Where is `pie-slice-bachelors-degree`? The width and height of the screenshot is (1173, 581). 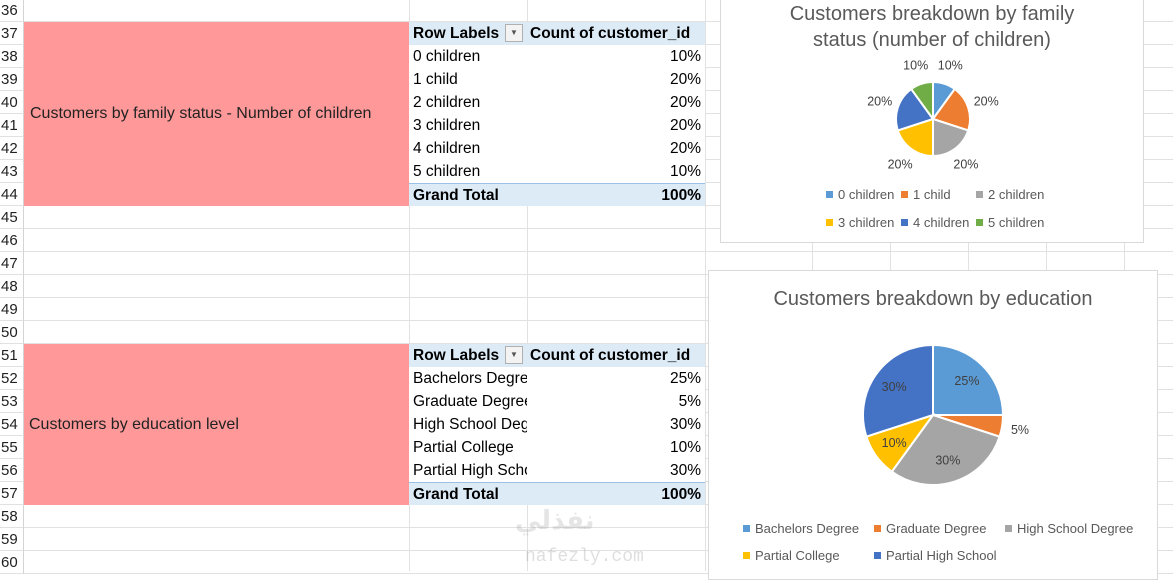
pie-slice-bachelors-degree is located at coordinates (968, 379).